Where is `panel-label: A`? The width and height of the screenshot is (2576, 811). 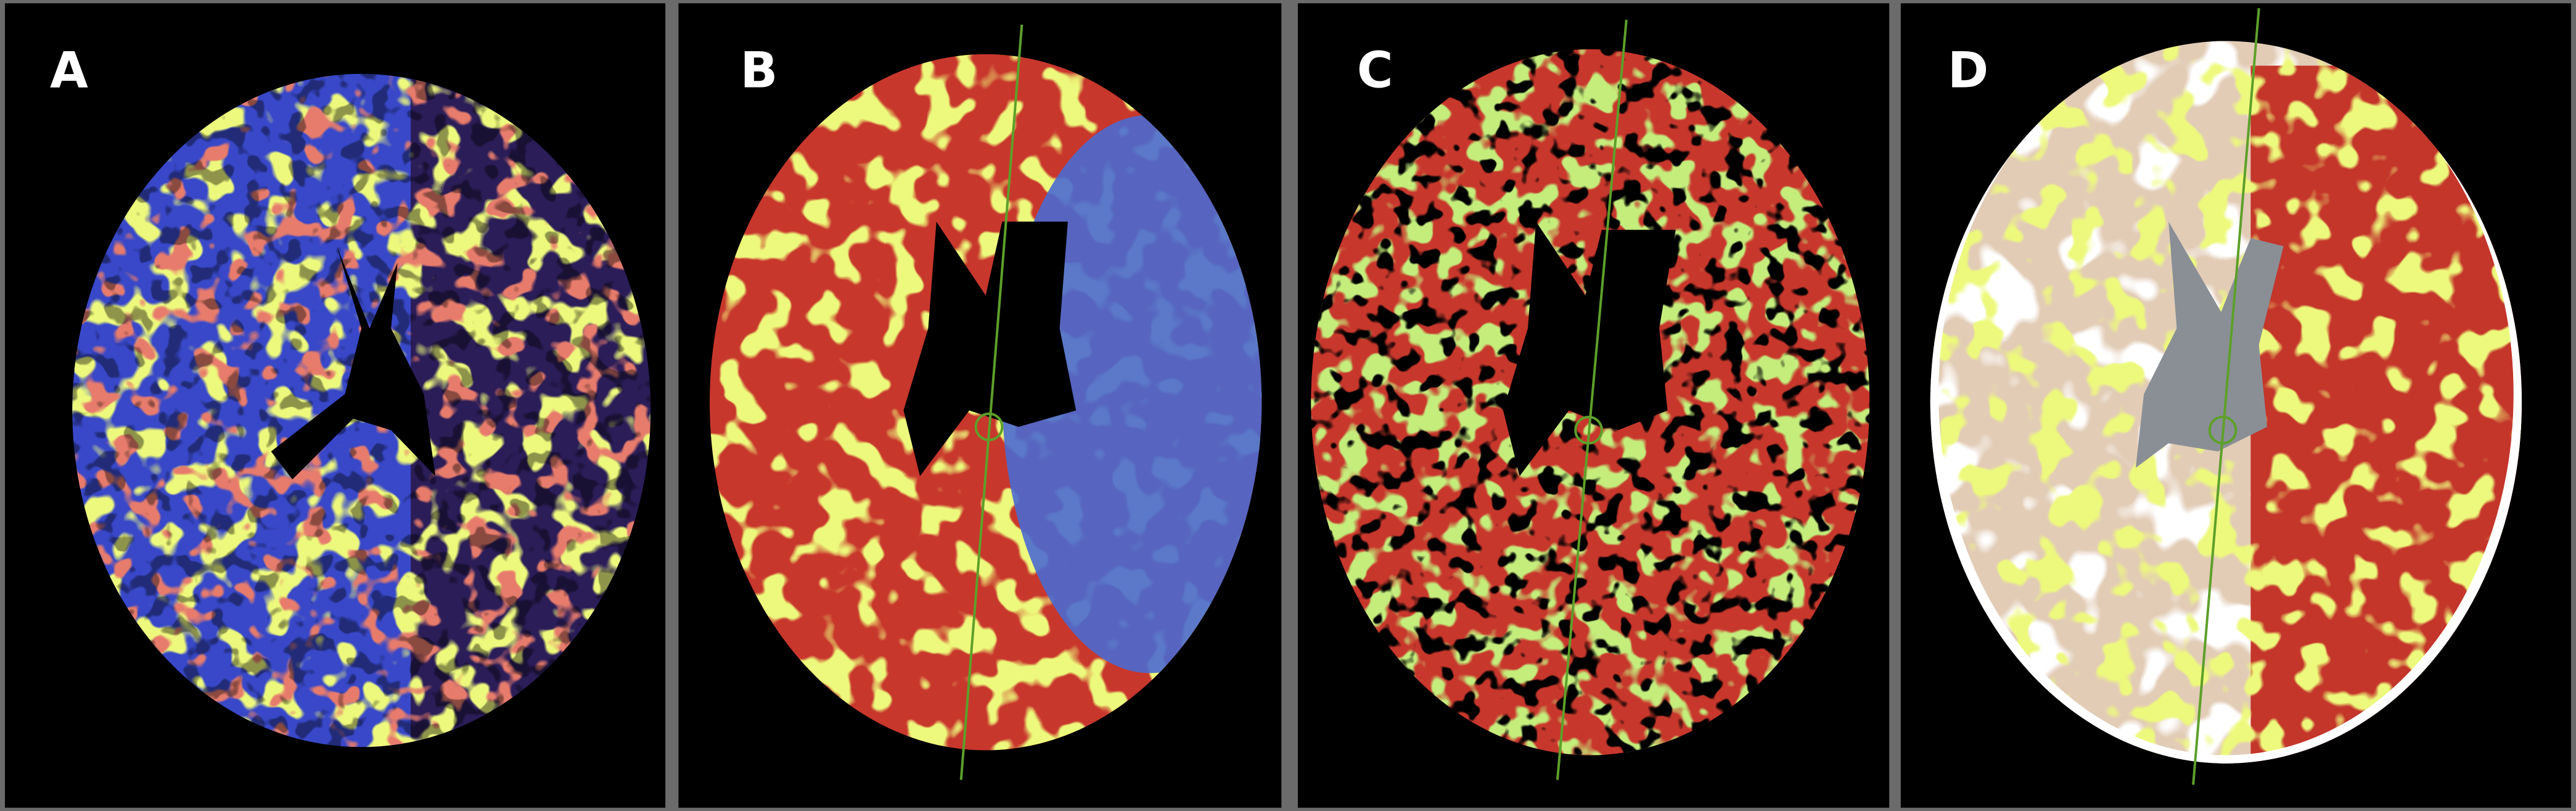 panel-label: A is located at coordinates (69, 70).